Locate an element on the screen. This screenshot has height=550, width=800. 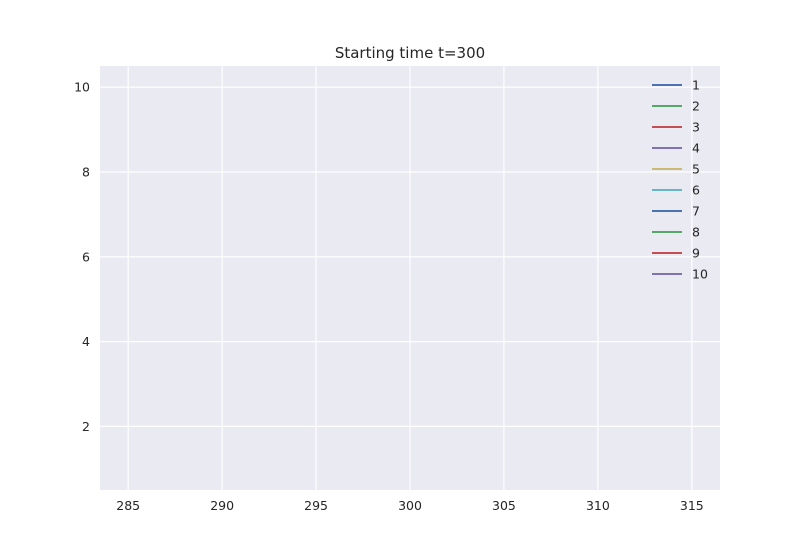
x-tick-label: 290 is located at coordinates (222, 505).